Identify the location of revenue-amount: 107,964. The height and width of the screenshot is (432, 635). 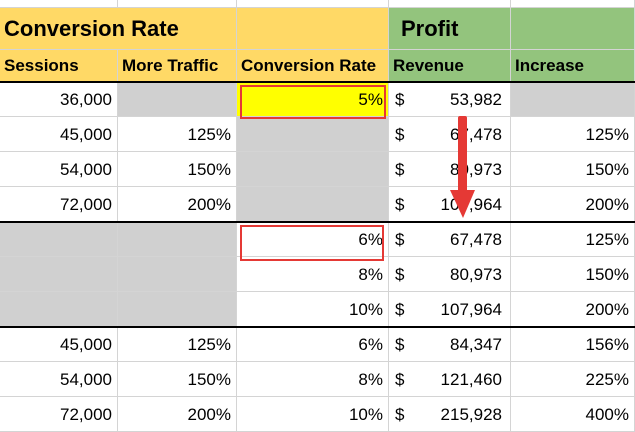
(471, 309).